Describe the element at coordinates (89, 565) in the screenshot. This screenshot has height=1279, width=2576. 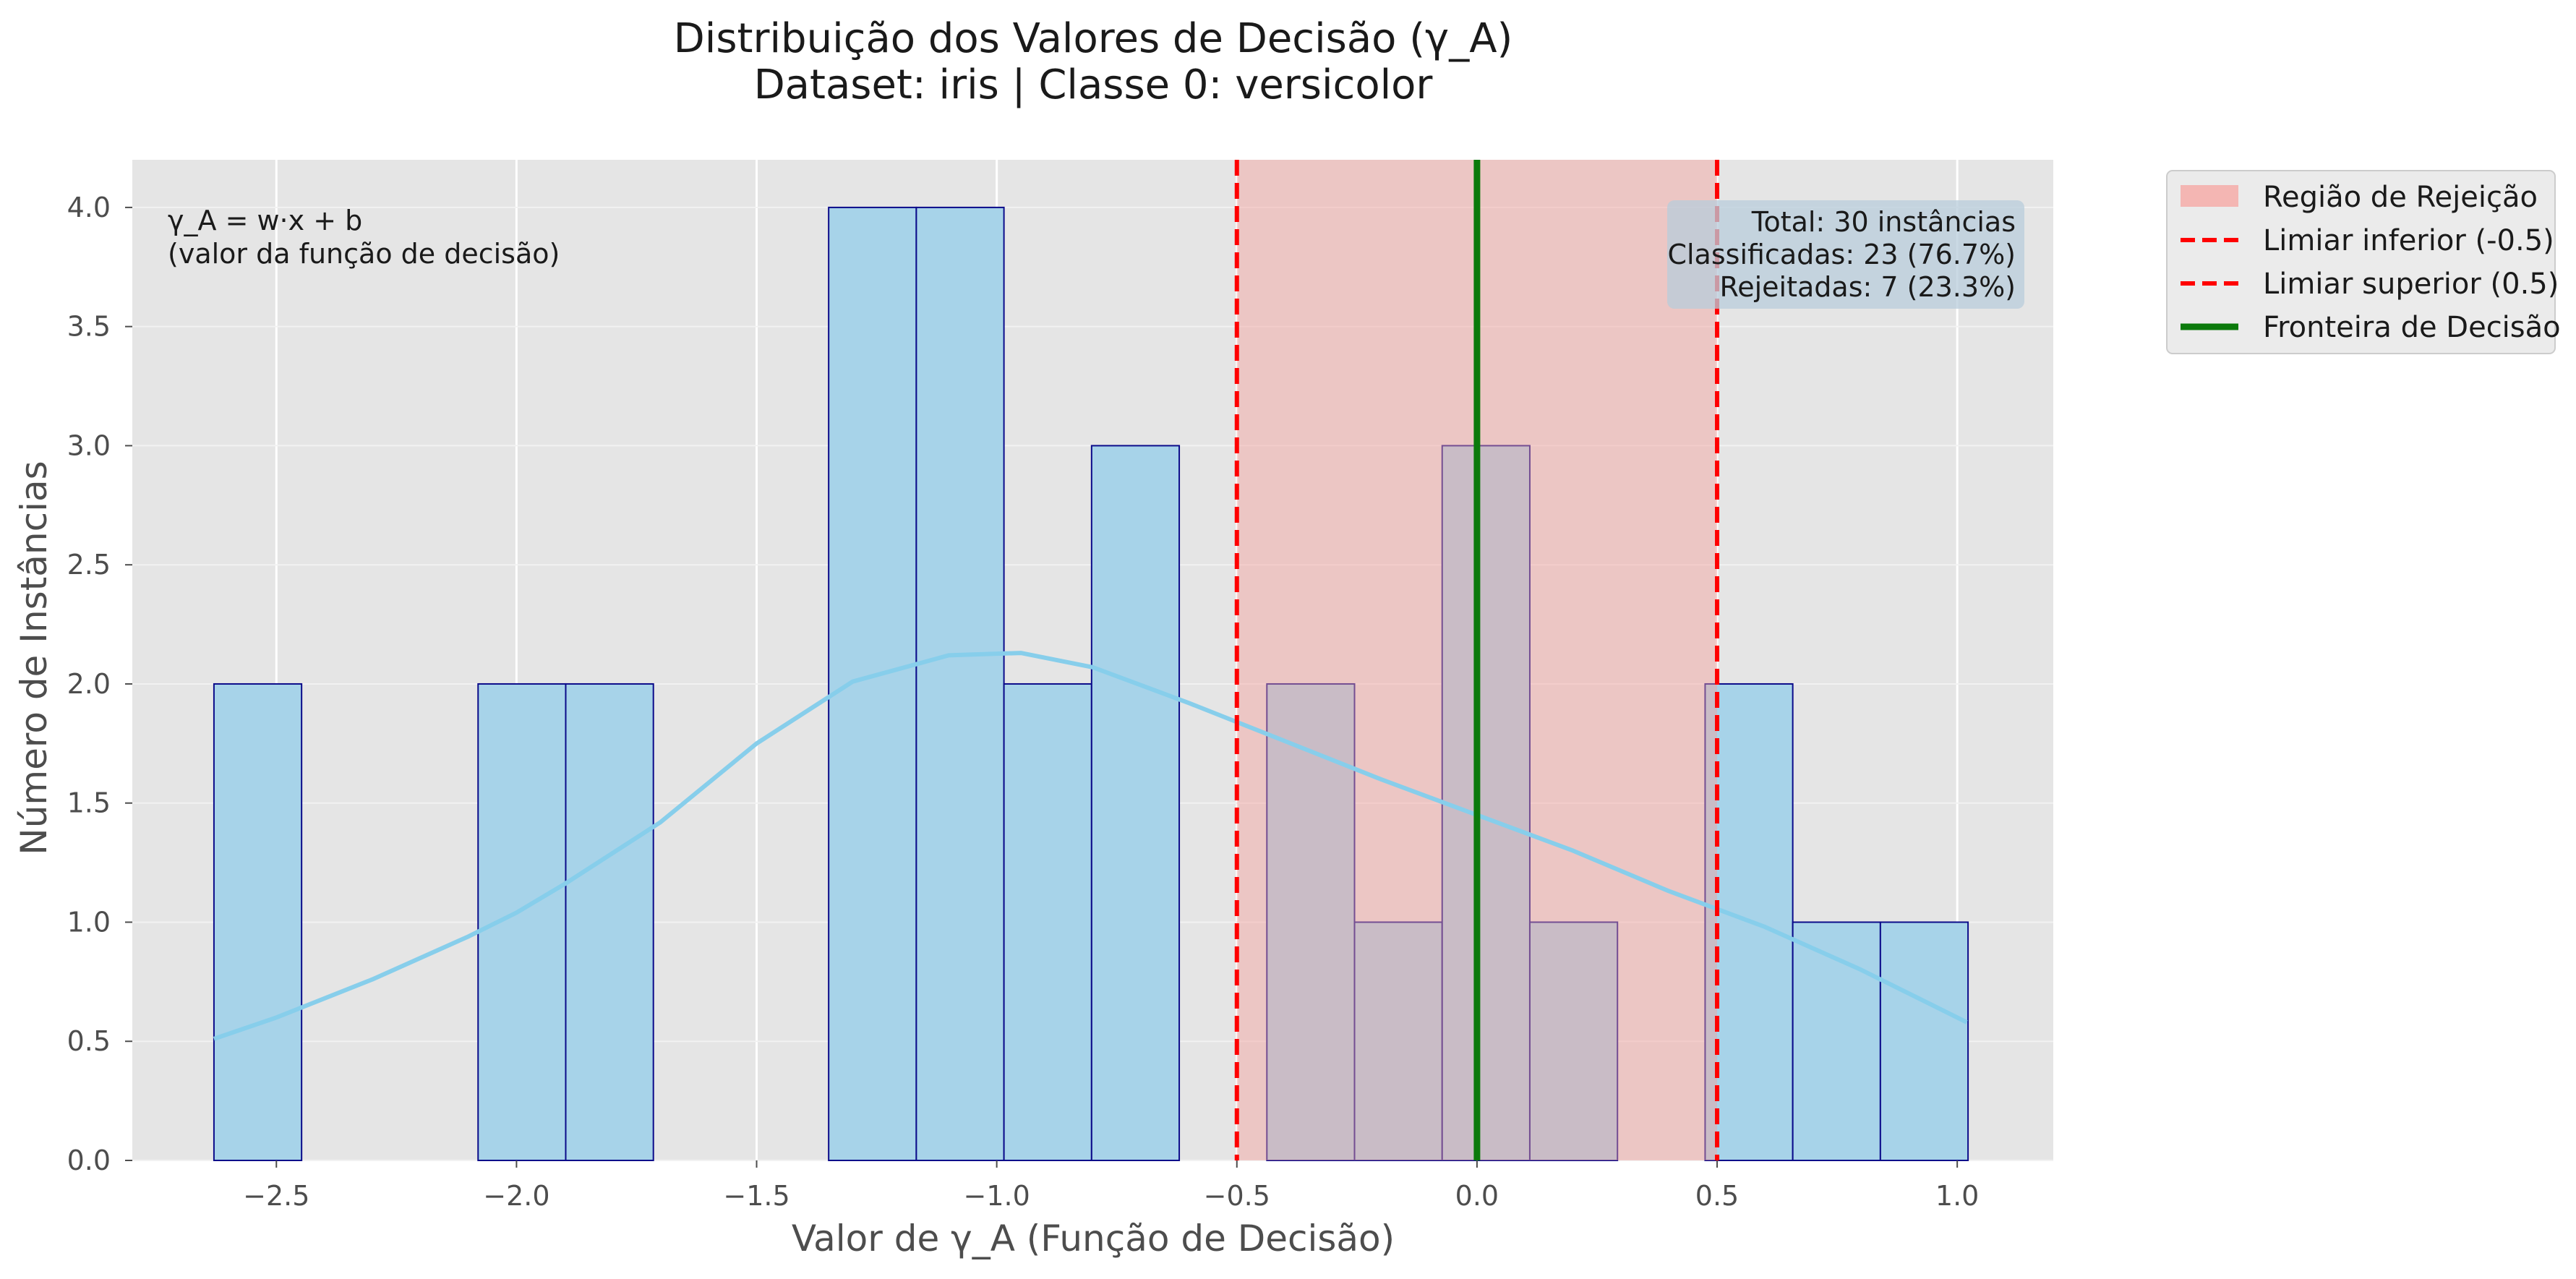
I see `y-tick-label: 2.5` at that location.